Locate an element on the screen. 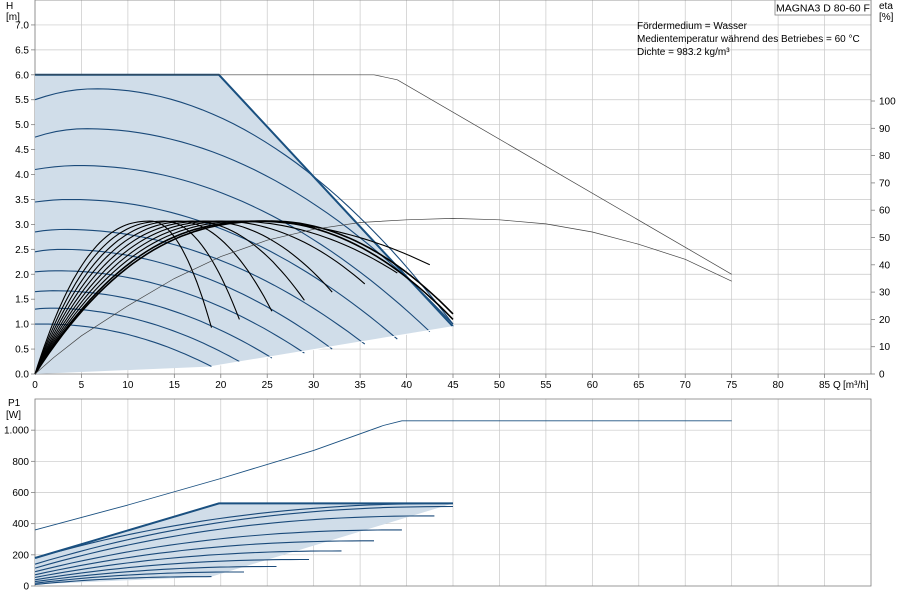 This screenshot has width=900, height=600. x-tick-label-0: 0 is located at coordinates (35, 385).